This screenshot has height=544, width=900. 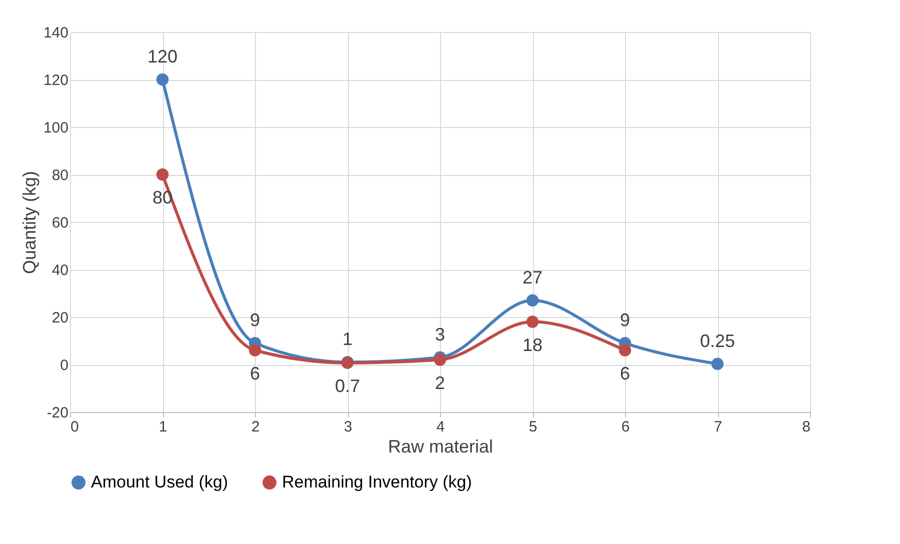 What do you see at coordinates (74, 427) in the screenshot?
I see `x-tick-label: 0` at bounding box center [74, 427].